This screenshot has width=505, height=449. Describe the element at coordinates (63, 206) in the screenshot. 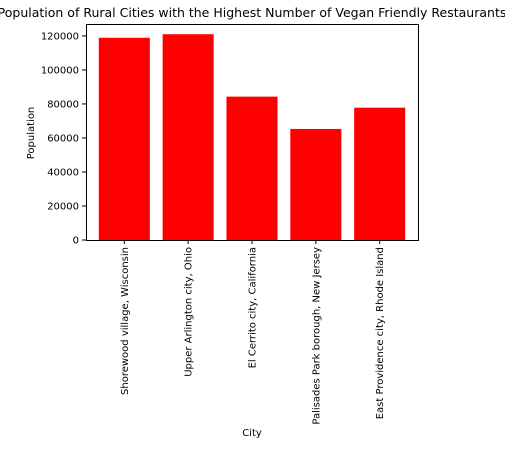

I see `y-tick-label: 20000` at that location.